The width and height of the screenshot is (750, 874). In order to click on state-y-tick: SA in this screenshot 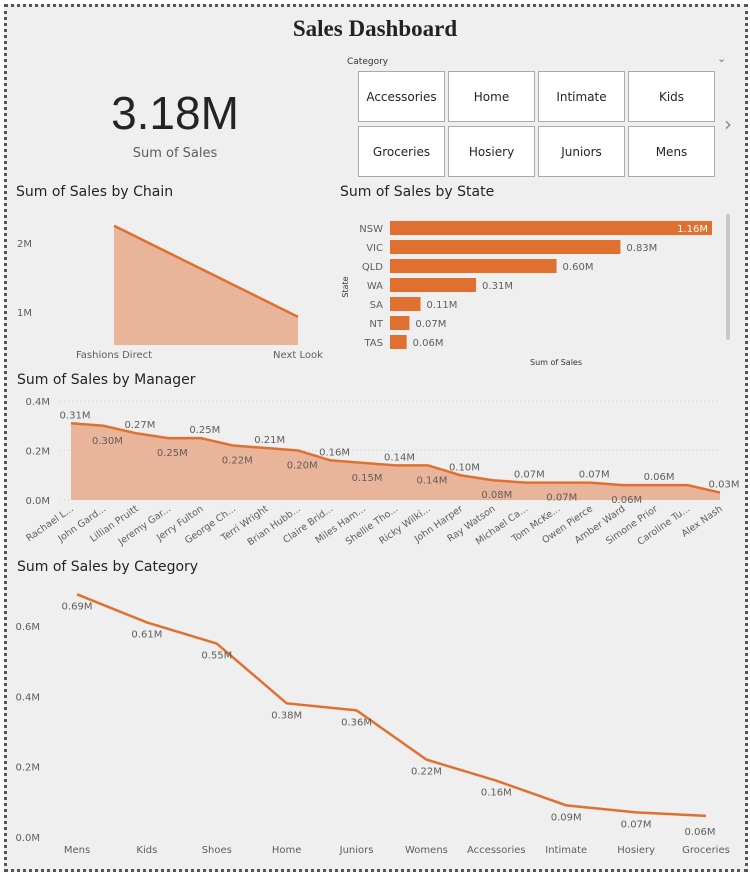, I will do `click(377, 305)`.